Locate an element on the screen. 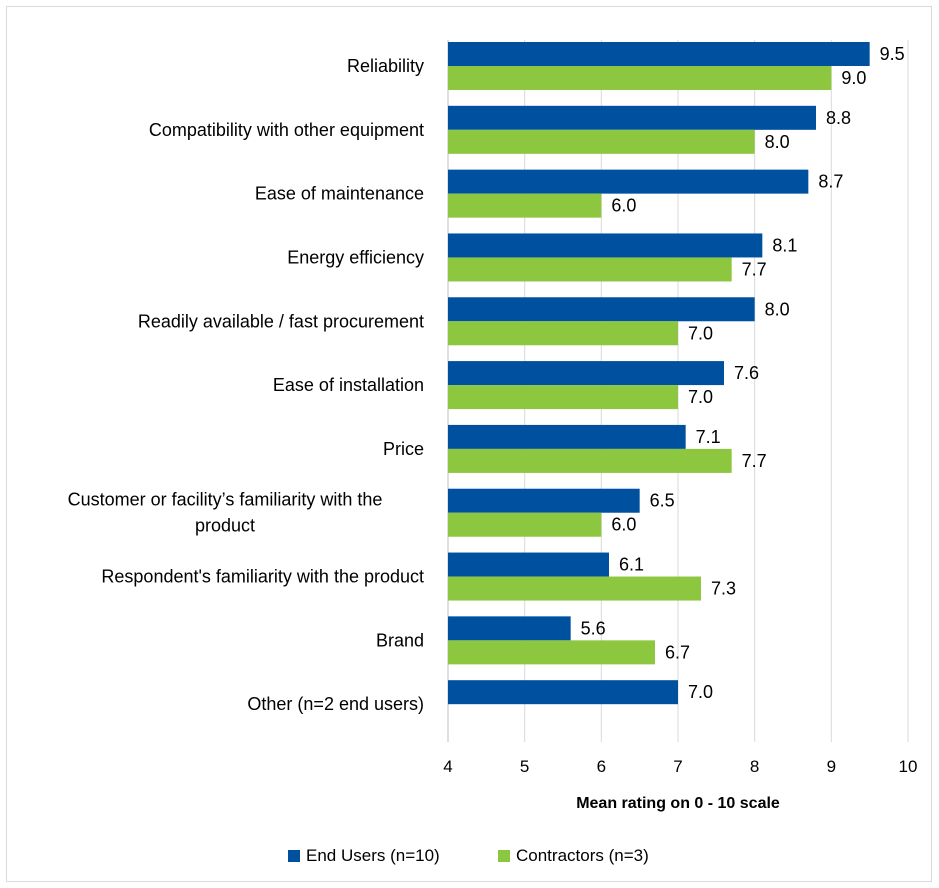  category-label: Ease of maintenance is located at coordinates (339, 194).